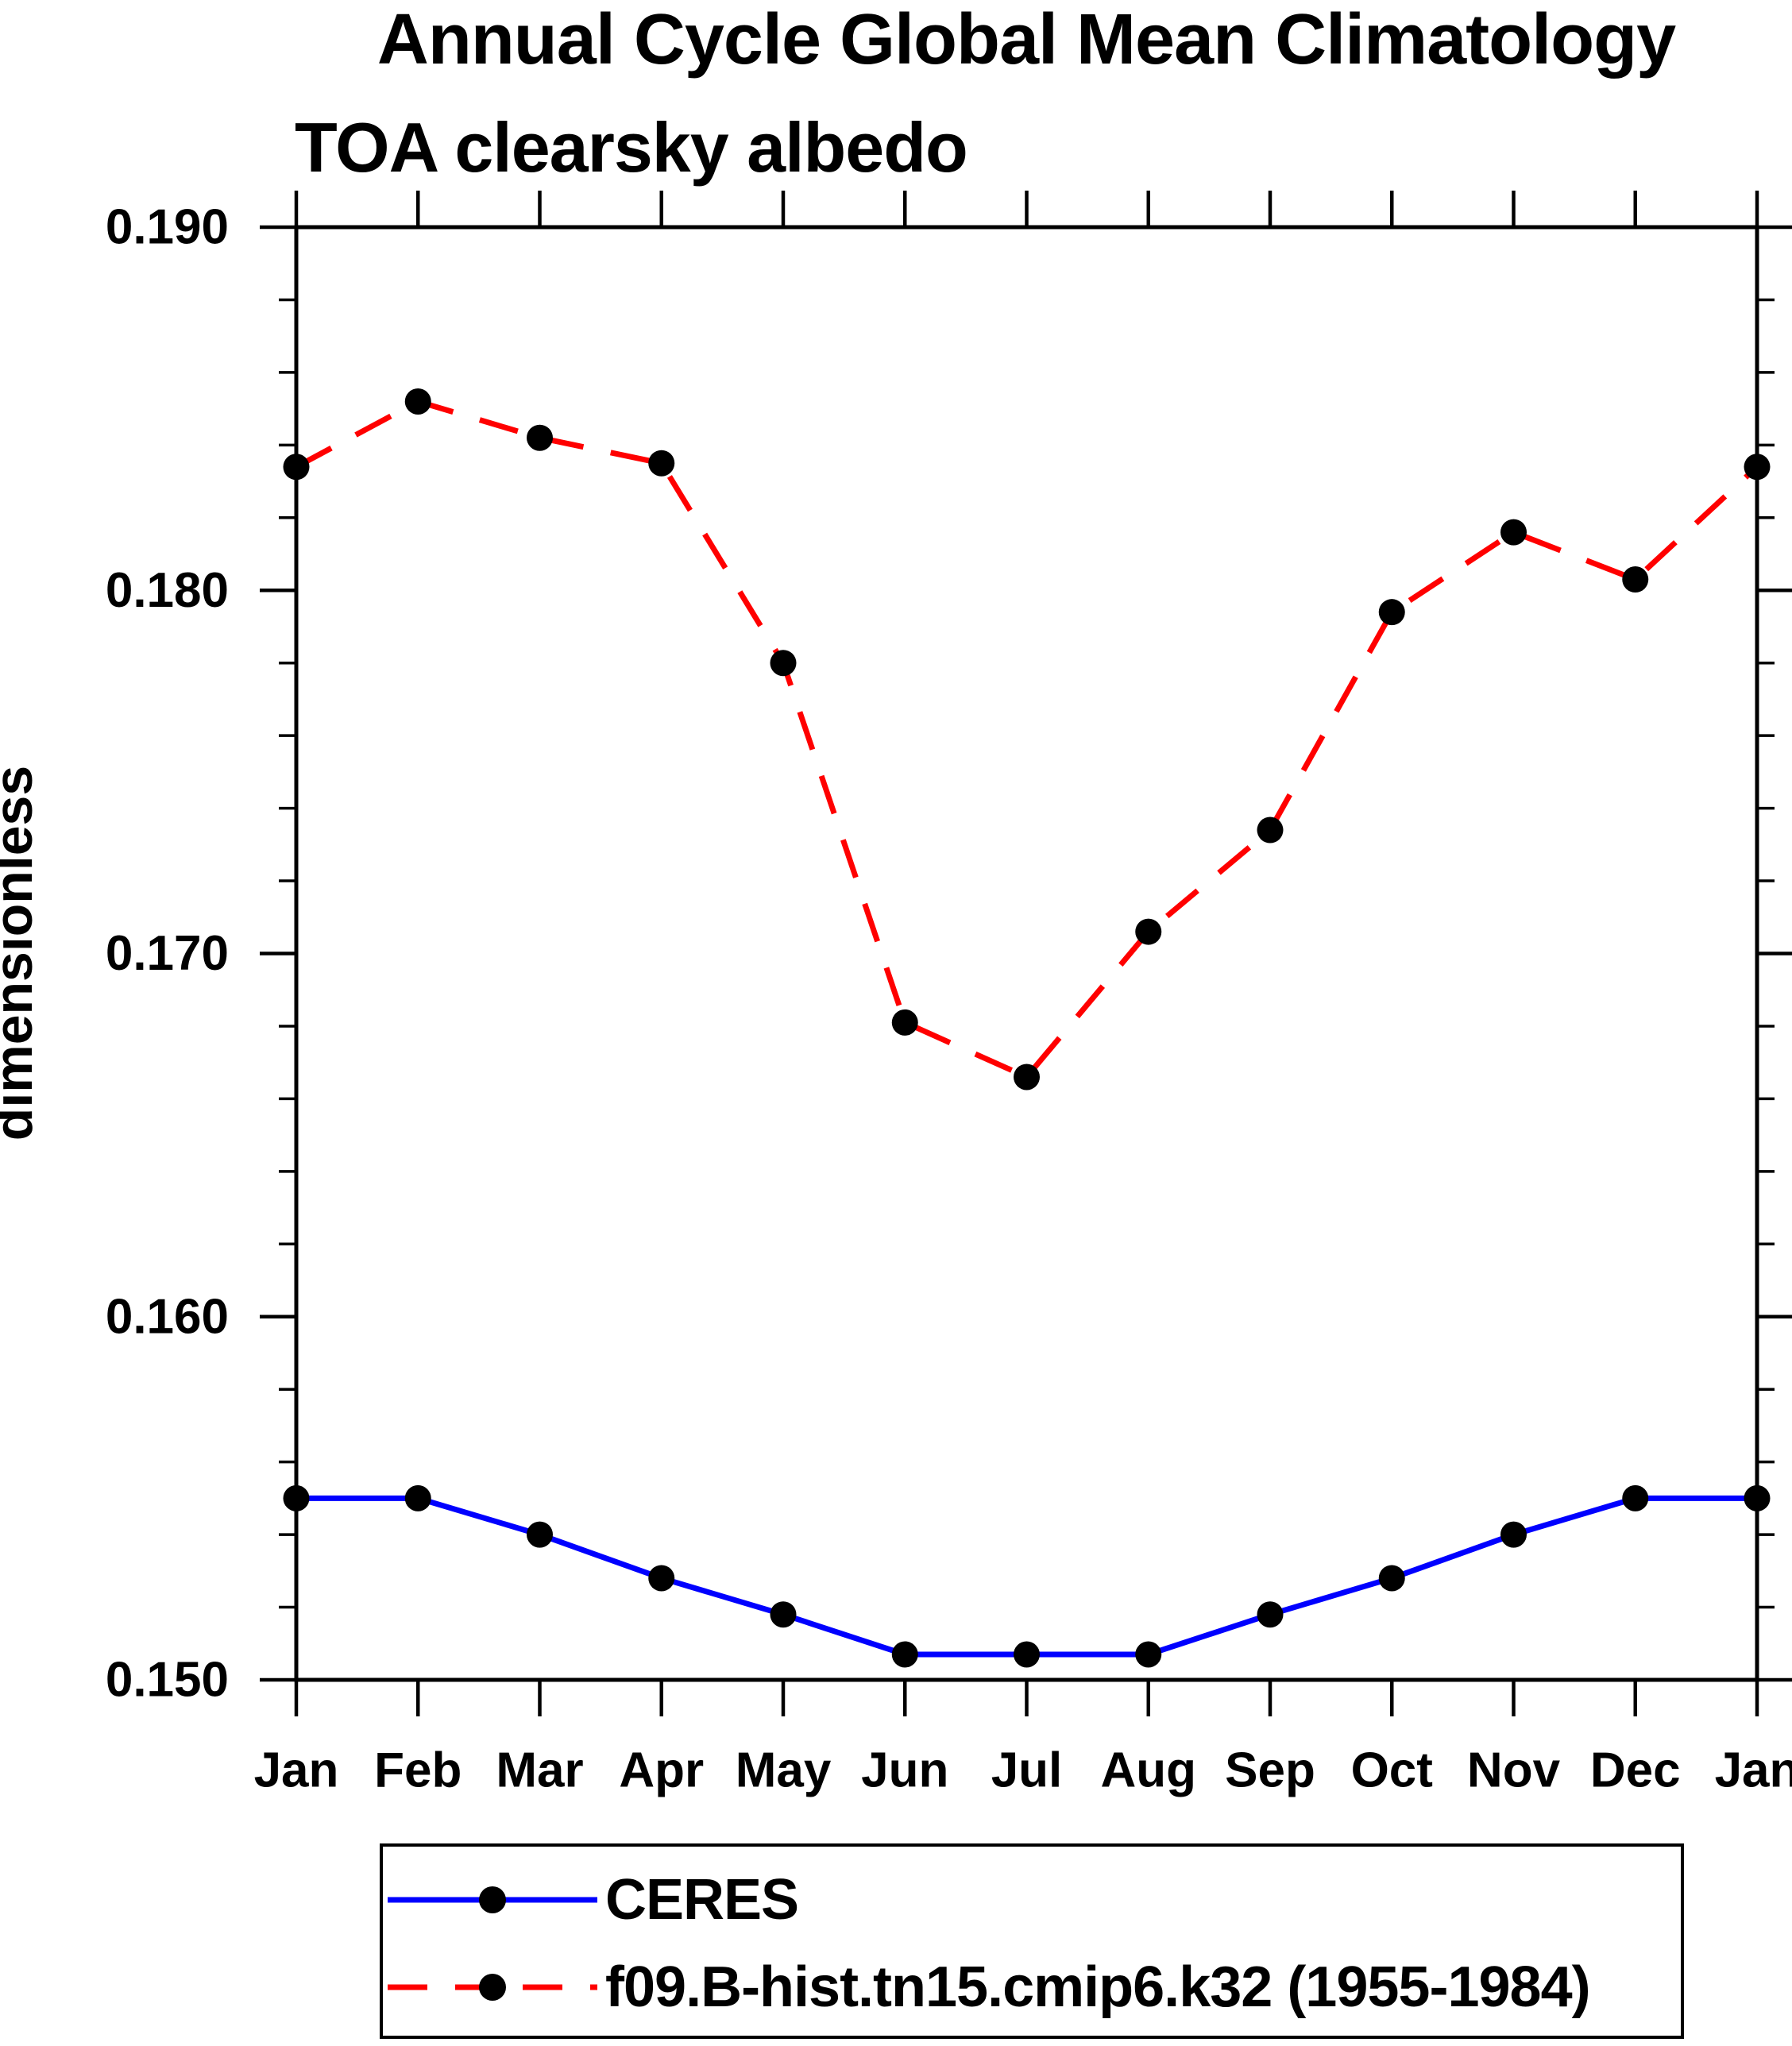 Image resolution: width=1792 pixels, height=2046 pixels. What do you see at coordinates (1097, 1987) in the screenshot?
I see `legend-label-model: f09.B-hist.tn15.cmip6.k32 (1955-1984)` at bounding box center [1097, 1987].